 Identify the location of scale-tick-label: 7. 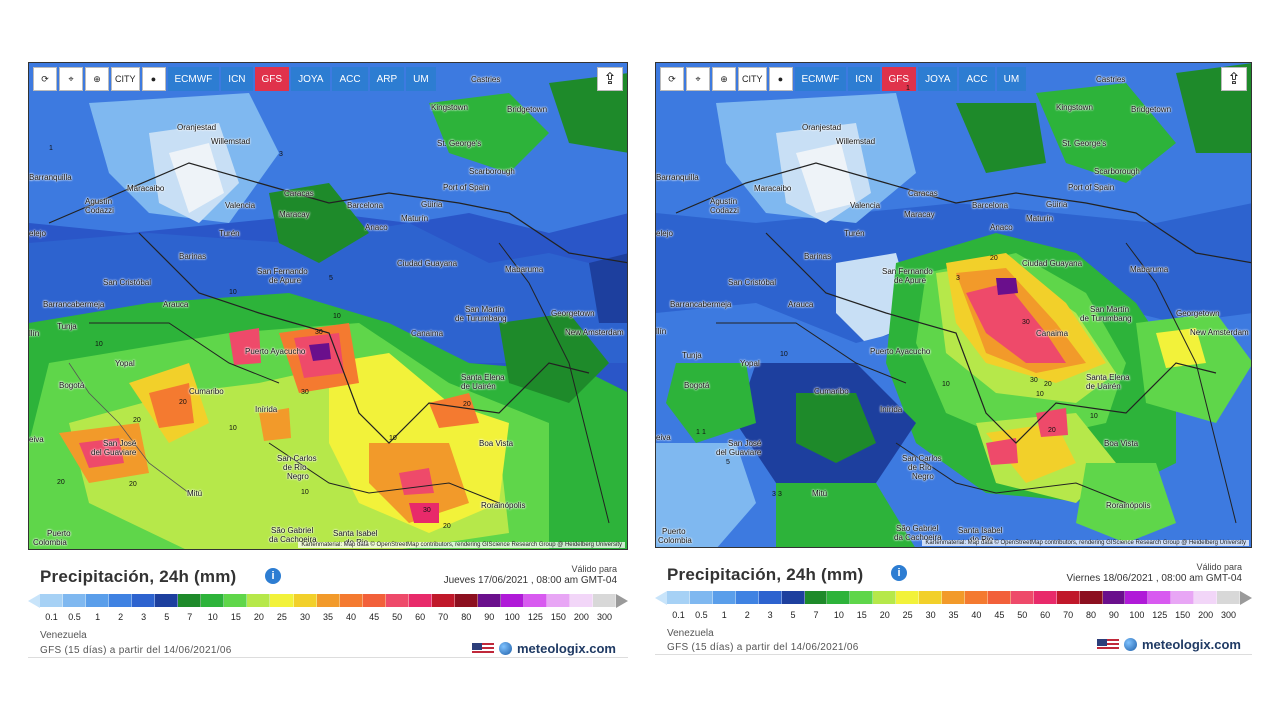
(816, 615).